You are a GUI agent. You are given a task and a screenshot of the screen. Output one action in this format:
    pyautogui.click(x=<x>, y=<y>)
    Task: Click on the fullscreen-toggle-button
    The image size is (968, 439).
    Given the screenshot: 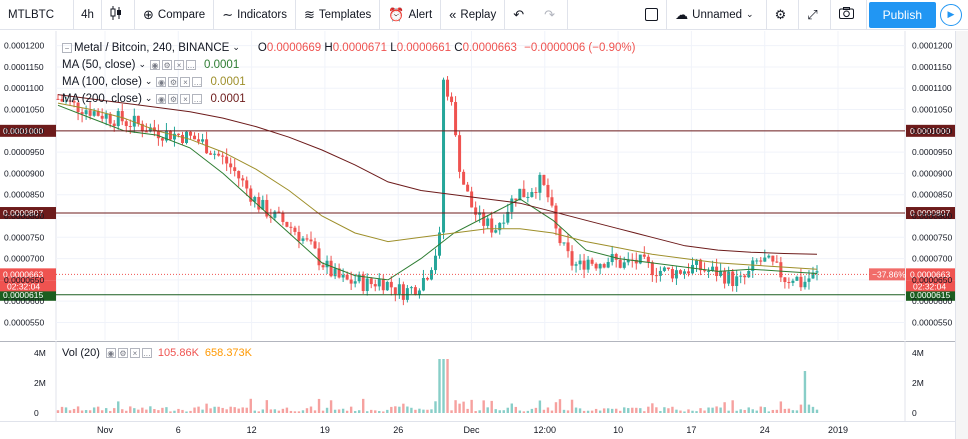 What is the action you would take?
    pyautogui.click(x=652, y=15)
    